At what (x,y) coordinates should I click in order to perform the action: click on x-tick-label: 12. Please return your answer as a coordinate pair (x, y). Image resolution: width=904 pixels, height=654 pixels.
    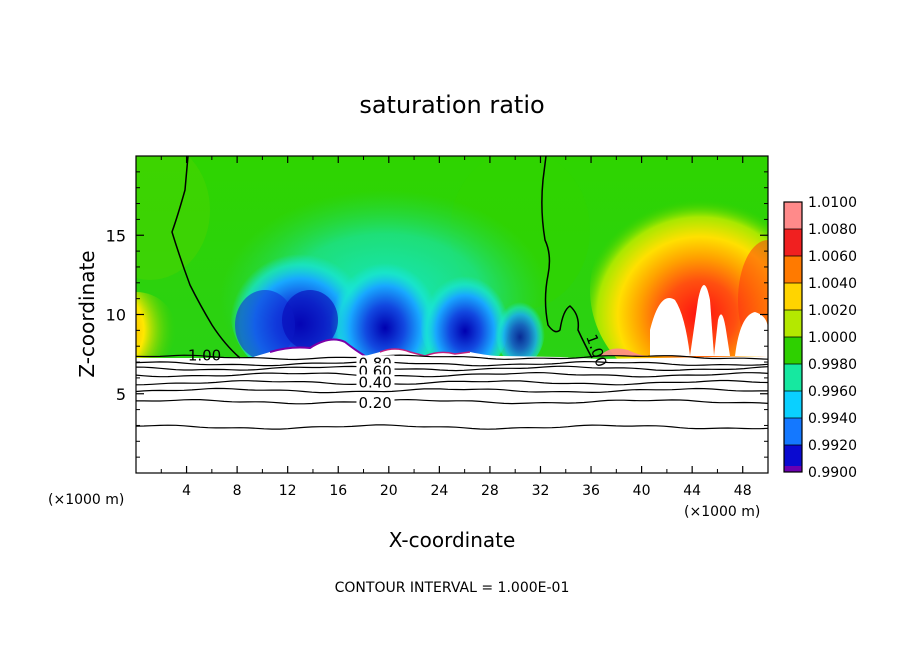
    Looking at the image, I should click on (288, 491).